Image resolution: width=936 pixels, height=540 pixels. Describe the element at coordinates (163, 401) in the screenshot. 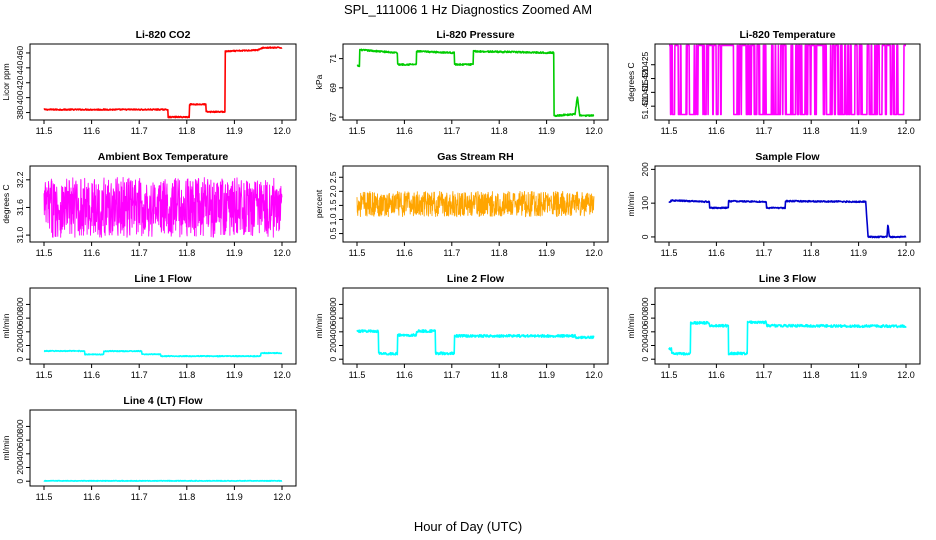

I see `panel-title: Line 4 (LT) Flow` at that location.